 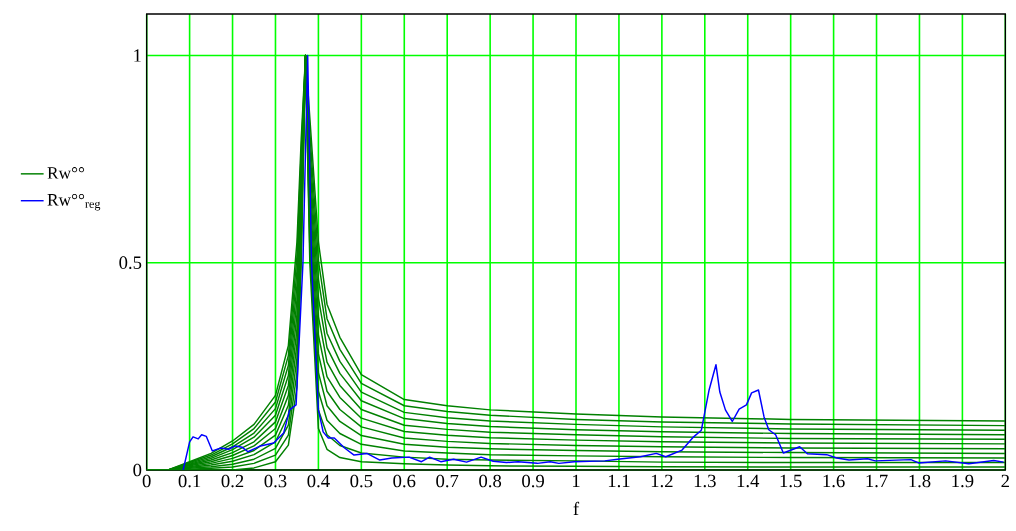 What do you see at coordinates (275, 481) in the screenshot?
I see `x-tick-label: 0.3` at bounding box center [275, 481].